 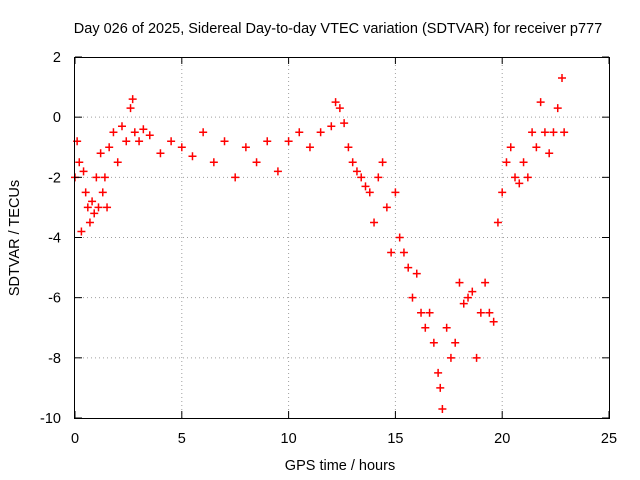 I want to click on x-tick-label: 0, so click(x=75, y=439).